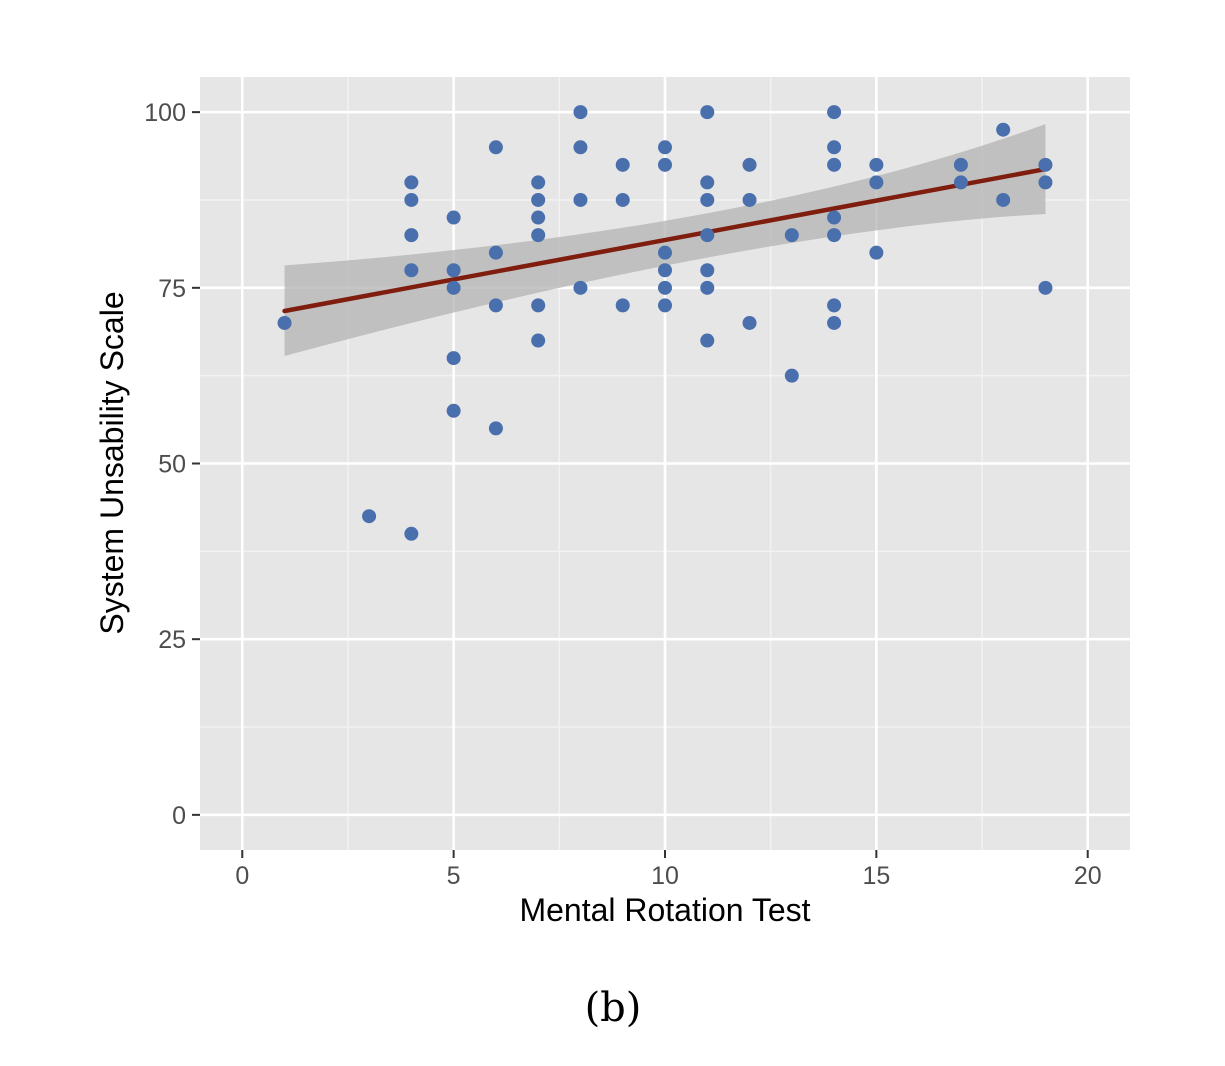 This screenshot has width=1225, height=1066. I want to click on y-axis: 0 25 50 75 100, so click(172, 464).